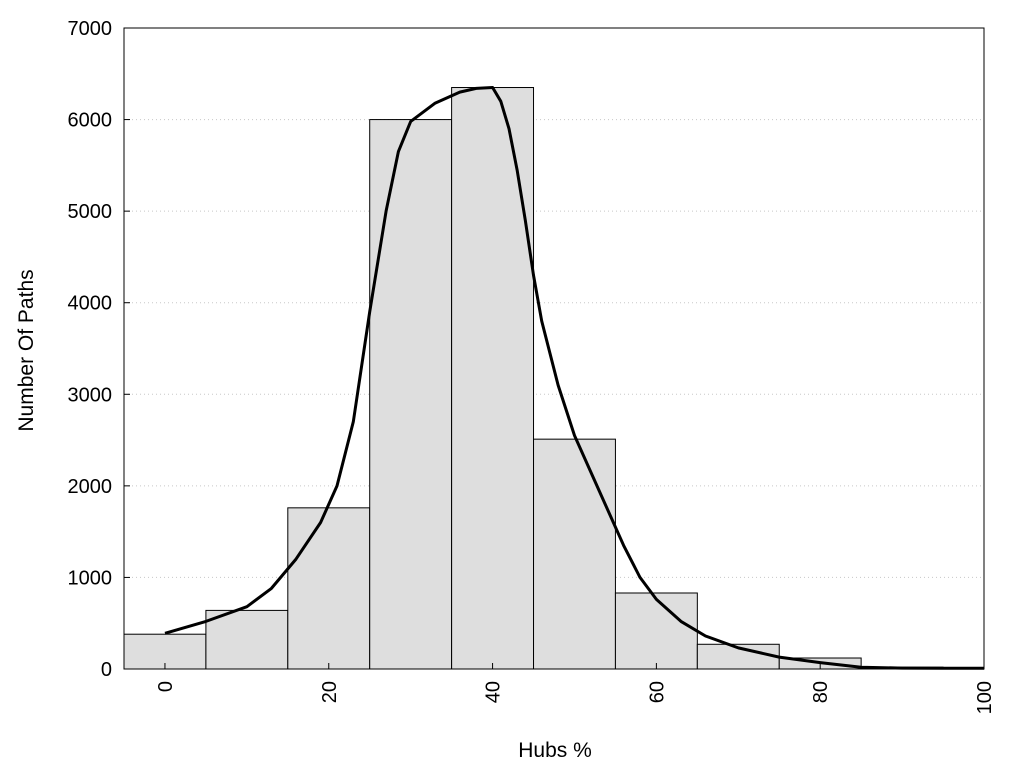 The image size is (1024, 768). I want to click on x-tick-label: 100, so click(985, 697).